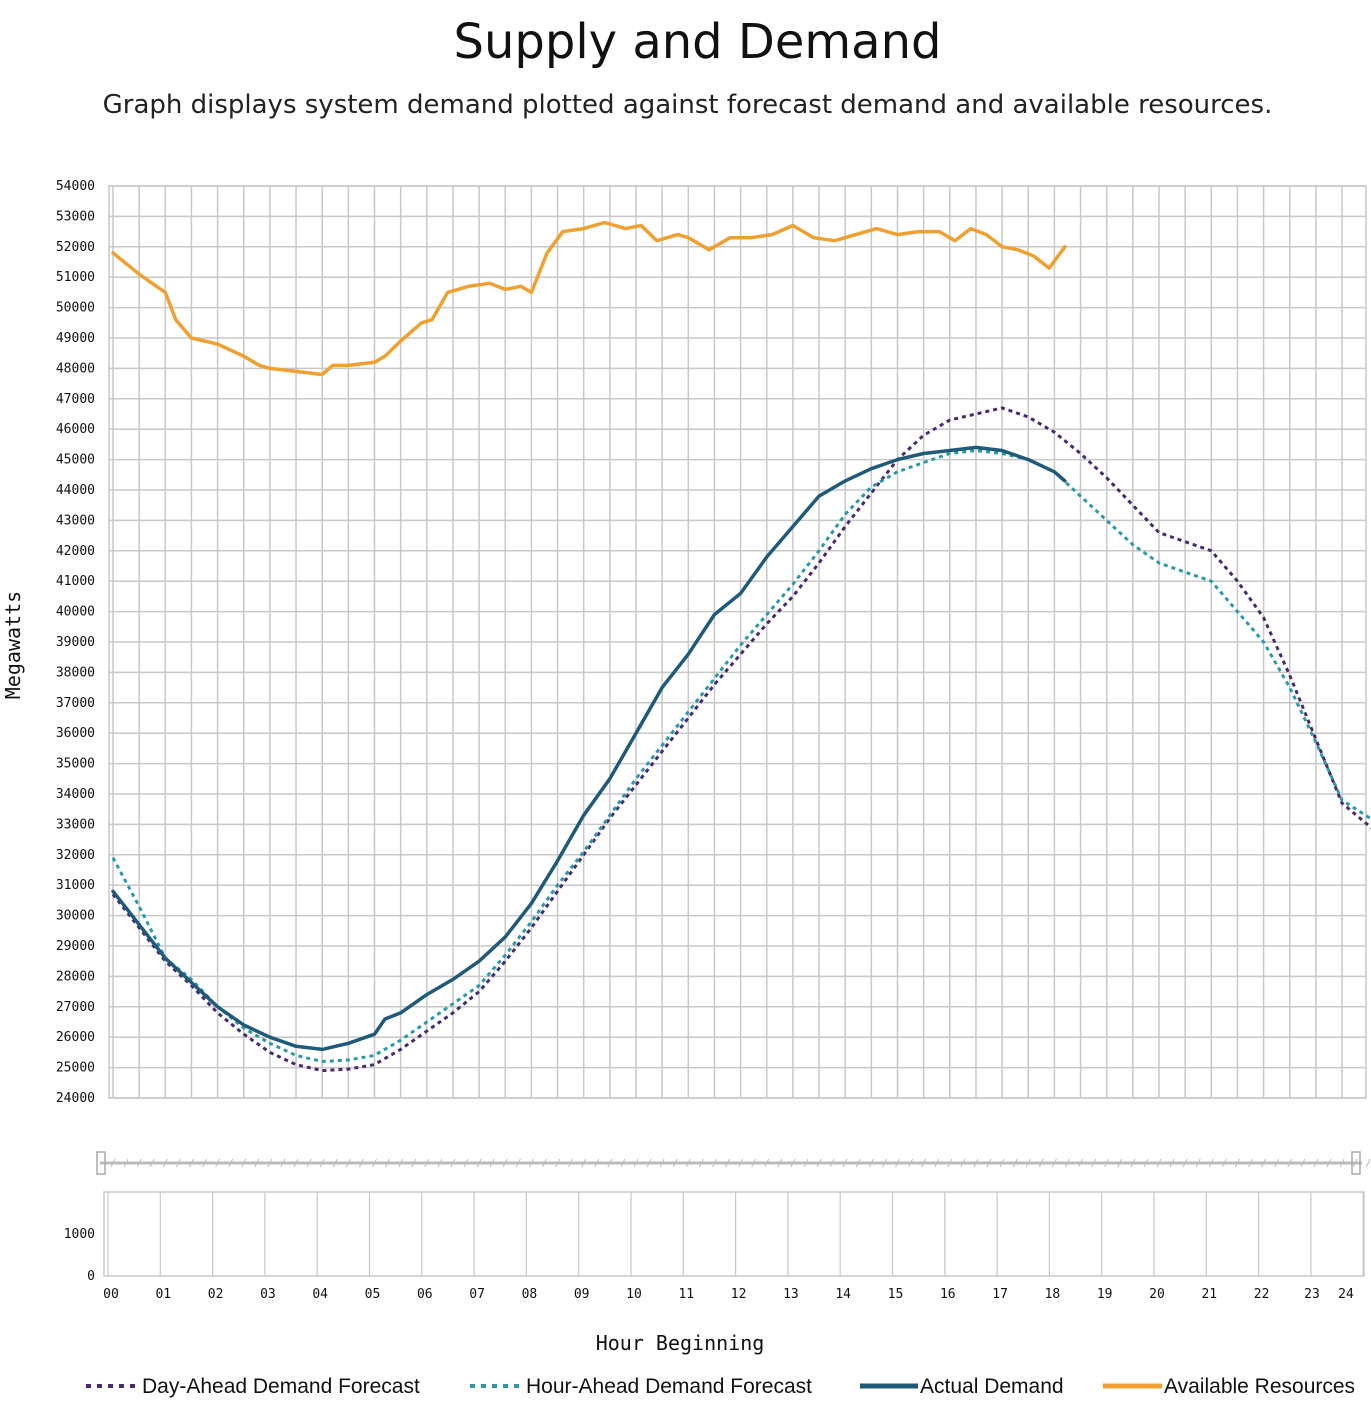  What do you see at coordinates (1346, 1294) in the screenshot?
I see `x-tick-label: 24` at bounding box center [1346, 1294].